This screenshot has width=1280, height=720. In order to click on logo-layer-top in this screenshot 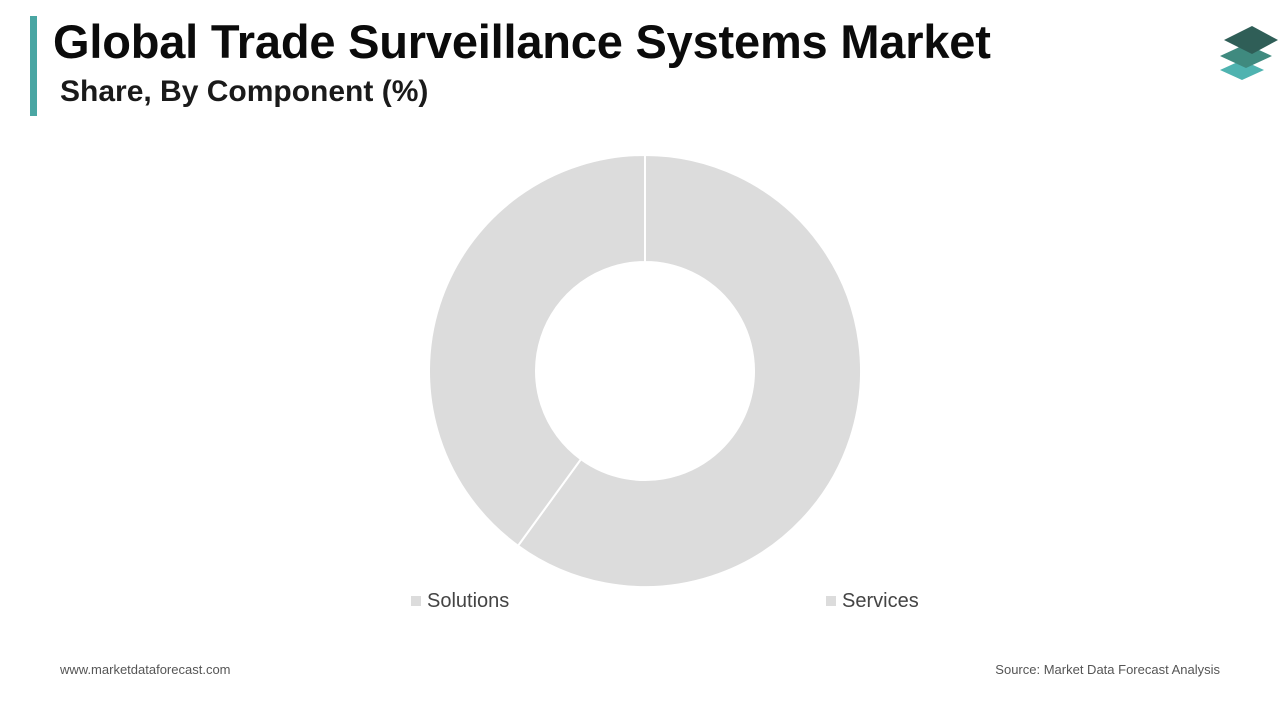, I will do `click(1251, 40)`.